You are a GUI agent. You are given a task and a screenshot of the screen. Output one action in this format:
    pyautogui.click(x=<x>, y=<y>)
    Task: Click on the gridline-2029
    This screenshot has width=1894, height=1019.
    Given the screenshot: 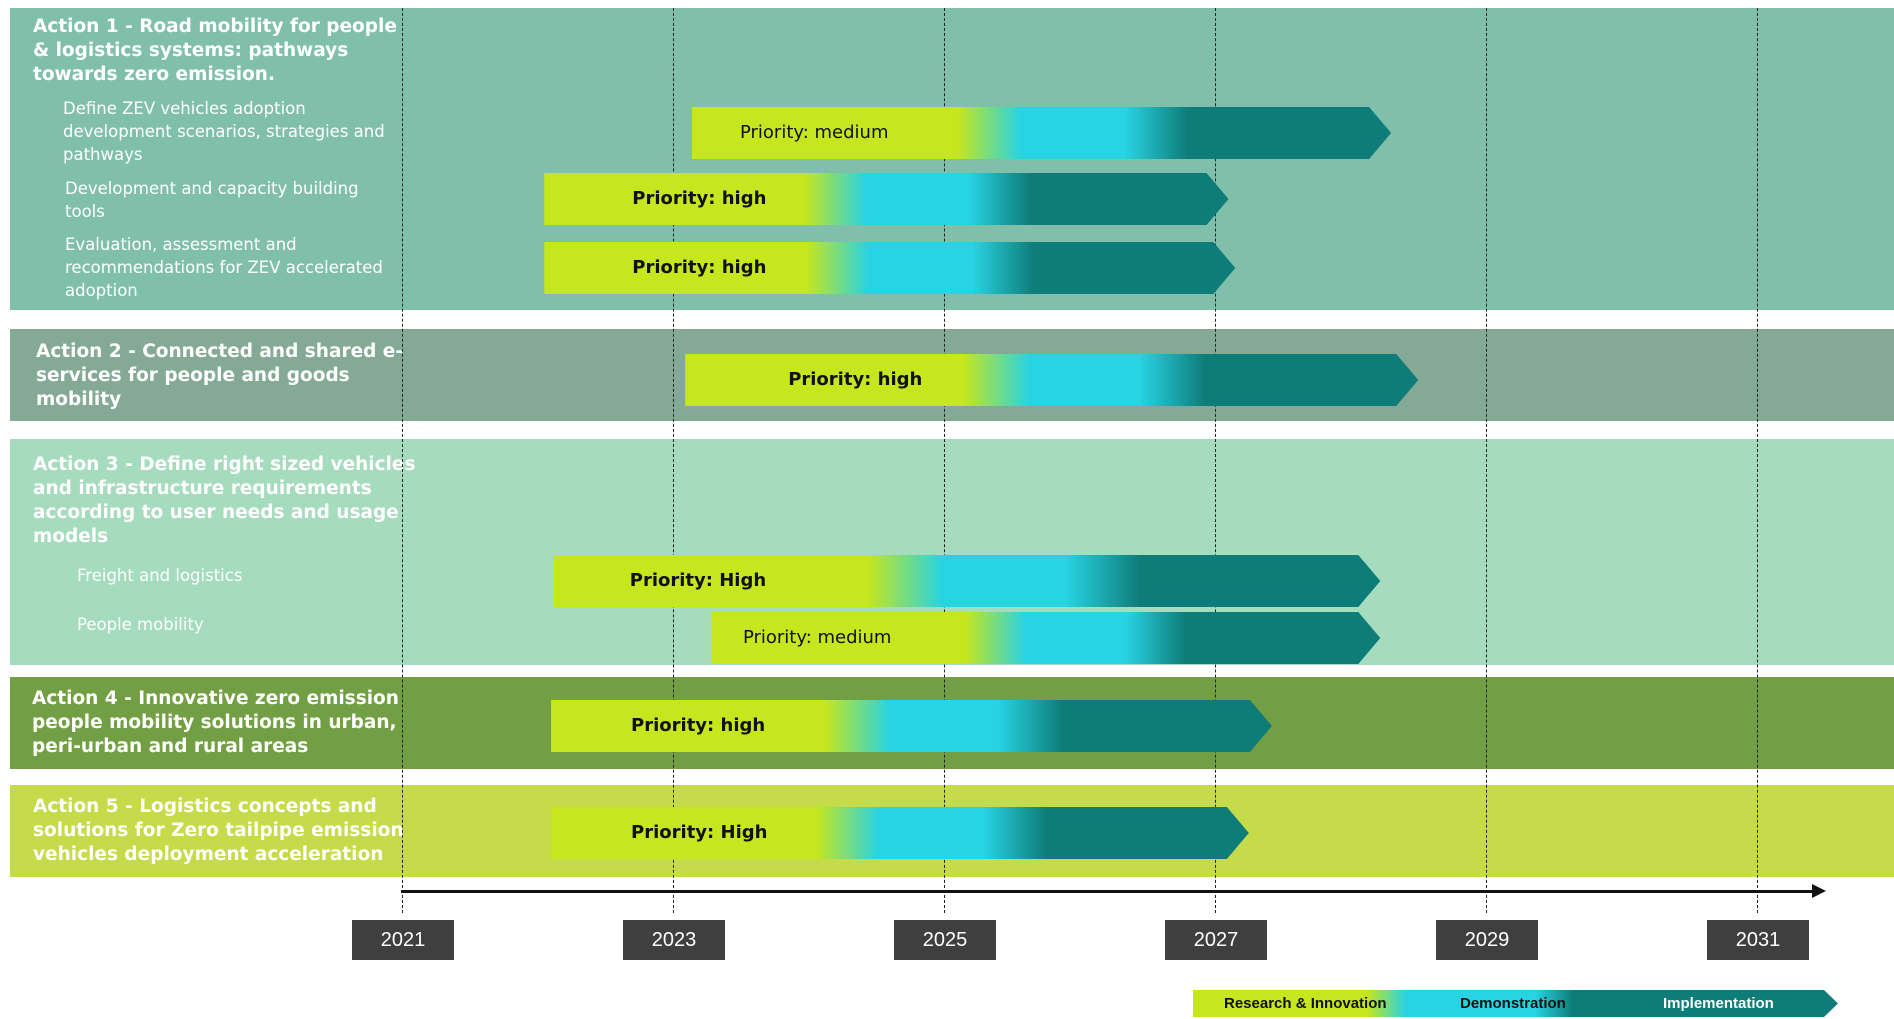 What is the action you would take?
    pyautogui.click(x=1486, y=460)
    